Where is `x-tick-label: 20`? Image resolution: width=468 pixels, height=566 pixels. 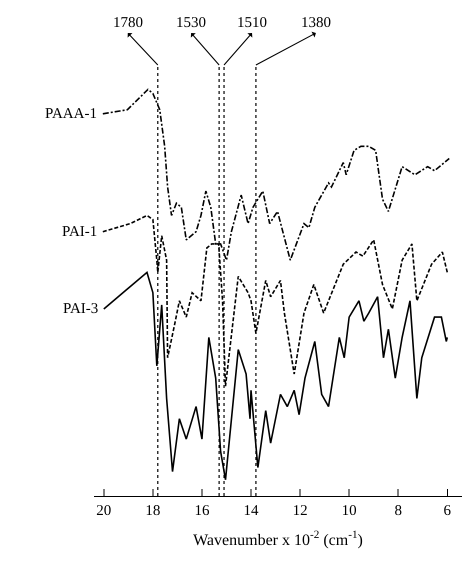
x-tick-label: 20 is located at coordinates (104, 511).